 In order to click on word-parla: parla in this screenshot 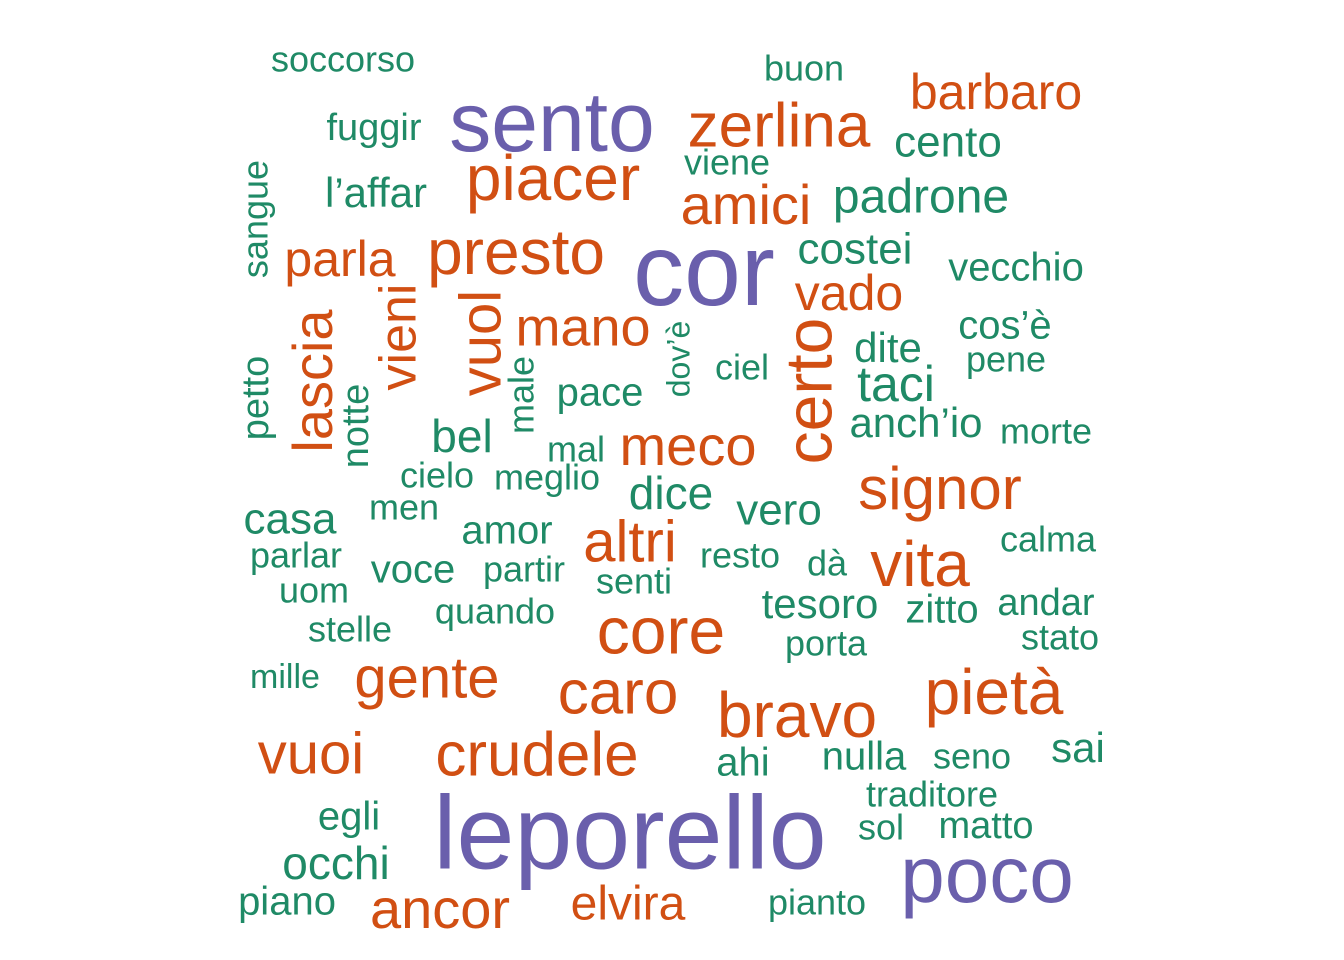, I will do `click(339, 259)`.